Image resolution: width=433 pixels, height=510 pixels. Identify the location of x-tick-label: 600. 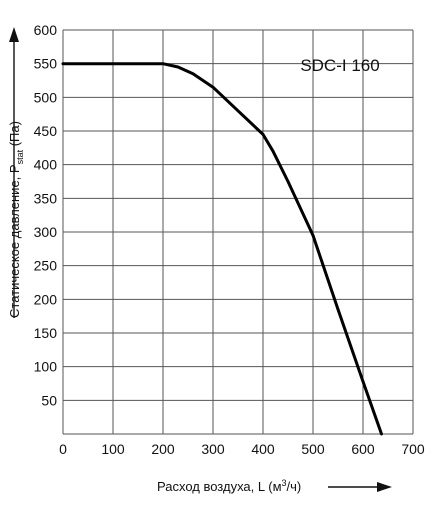
(363, 449).